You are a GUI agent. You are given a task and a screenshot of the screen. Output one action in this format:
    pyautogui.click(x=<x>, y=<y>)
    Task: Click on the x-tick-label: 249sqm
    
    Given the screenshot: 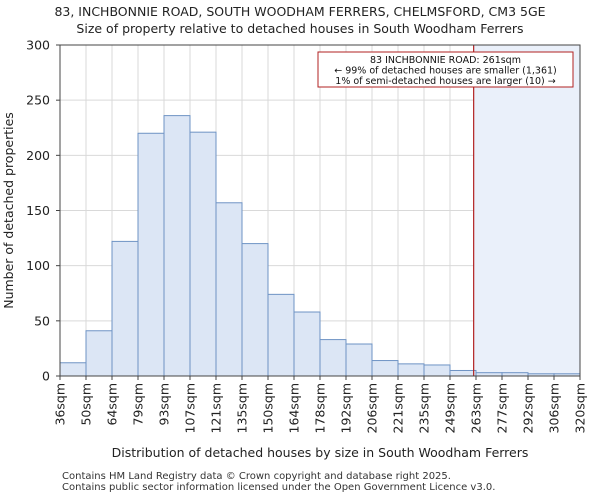 What is the action you would take?
    pyautogui.click(x=450, y=408)
    